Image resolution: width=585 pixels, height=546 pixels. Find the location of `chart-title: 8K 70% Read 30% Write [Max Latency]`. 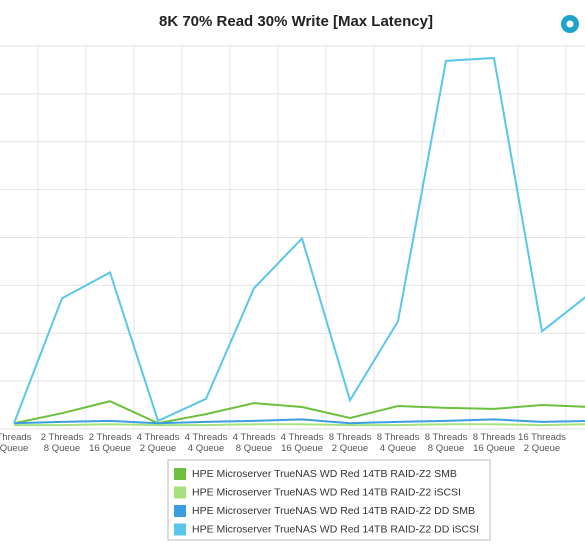

chart-title: 8K 70% Read 30% Write [Max Latency] is located at coordinates (296, 21).